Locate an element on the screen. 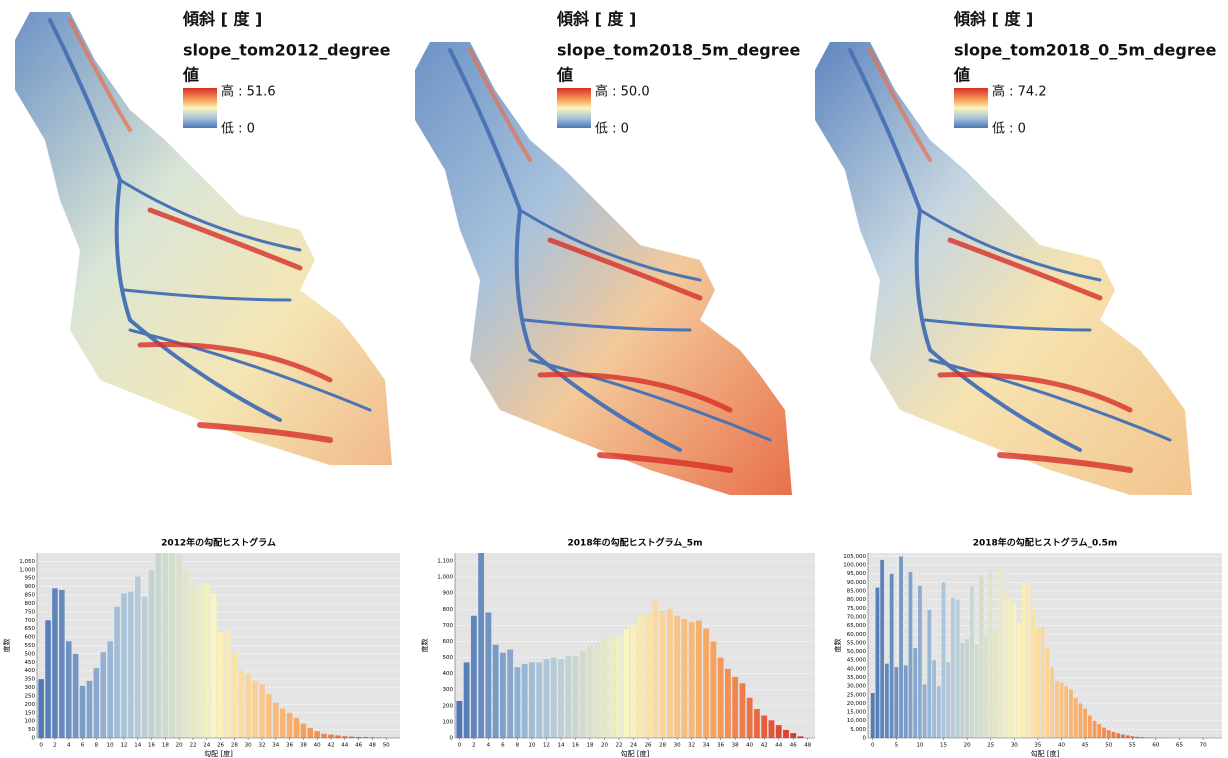 The image size is (1228, 758). y-tick-label: 70,000 is located at coordinates (857, 617).